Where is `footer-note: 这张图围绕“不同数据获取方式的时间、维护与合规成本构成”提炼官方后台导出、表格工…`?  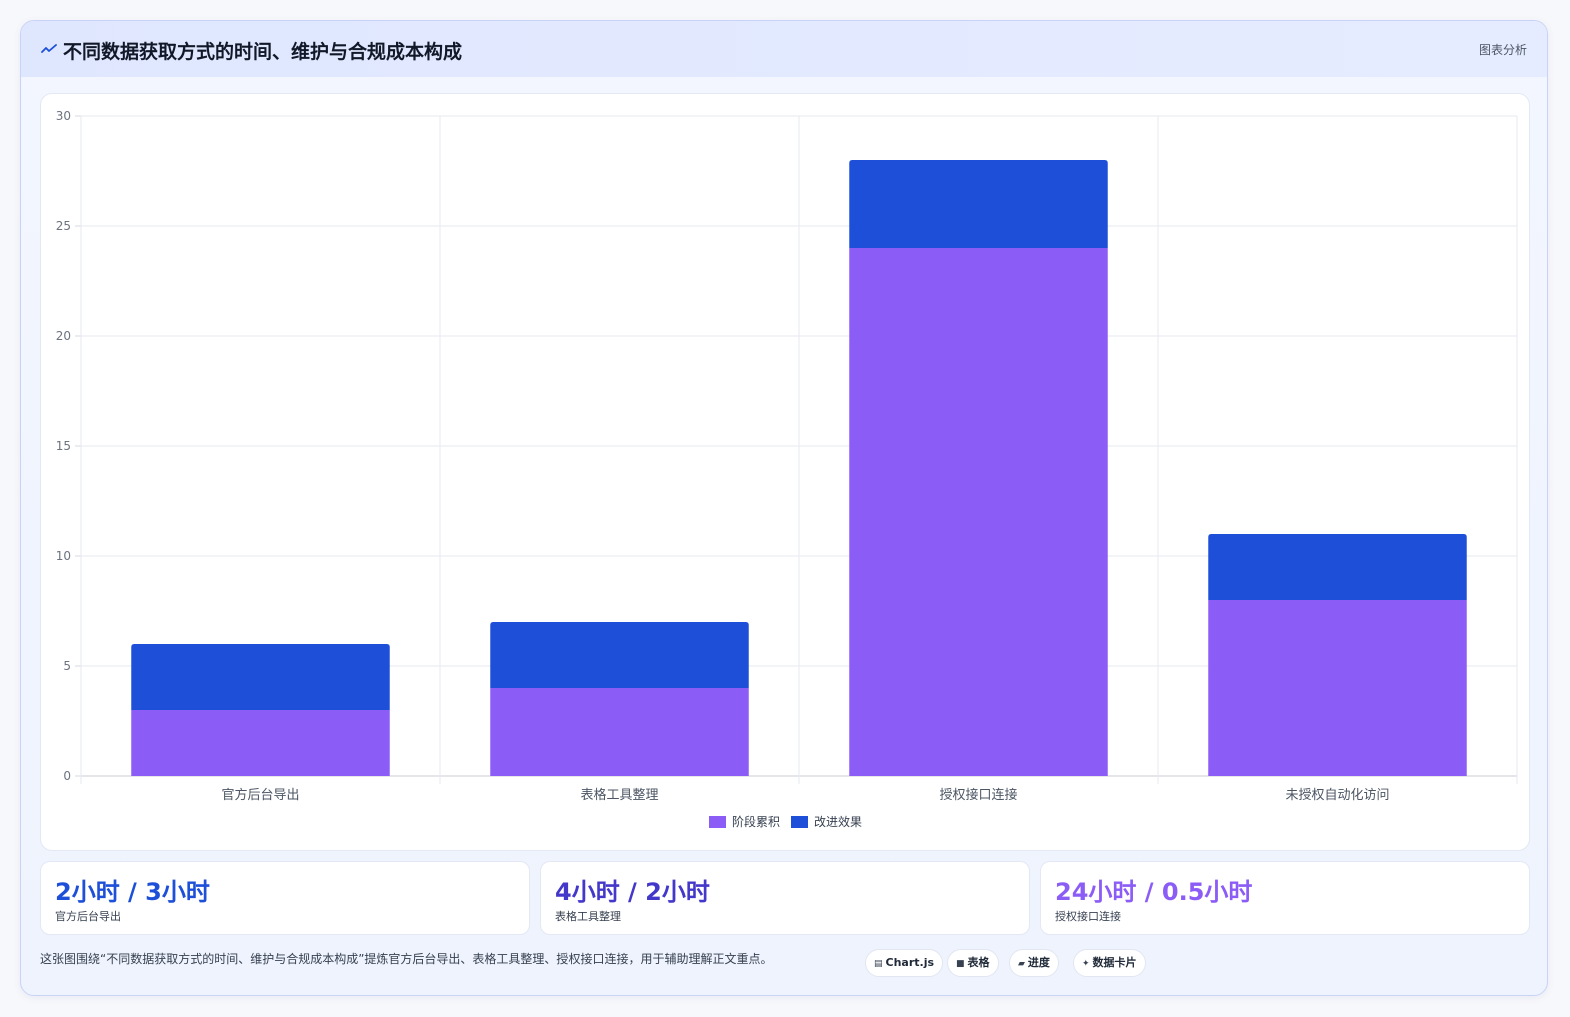 footer-note: 这张图围绕“不同数据获取方式的时间、维护与合规成本构成”提炼官方后台导出、表格工… is located at coordinates (406, 959).